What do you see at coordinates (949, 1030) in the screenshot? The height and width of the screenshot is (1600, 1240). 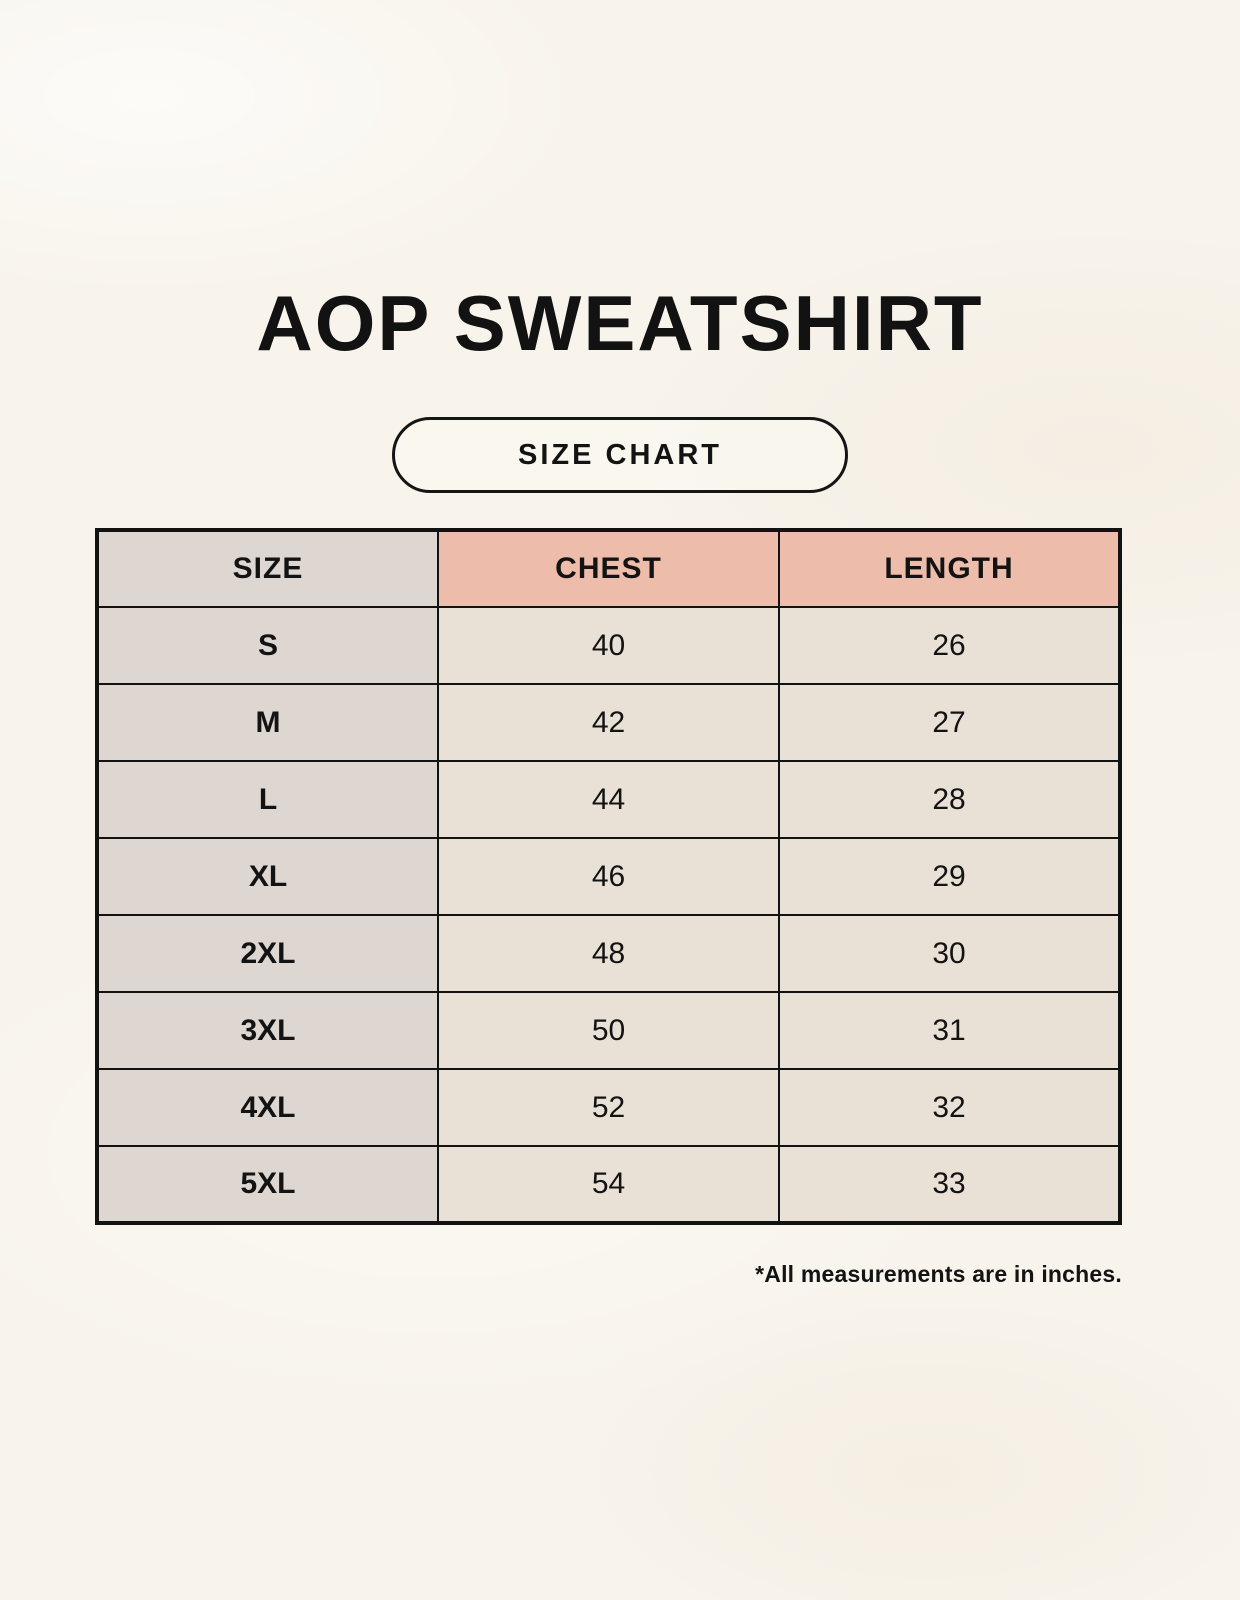 I see `length-cell: 31` at bounding box center [949, 1030].